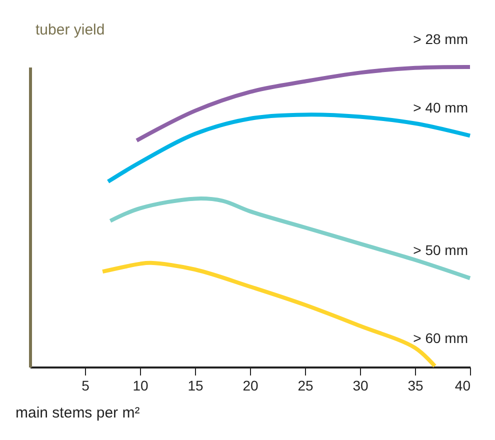  Describe the element at coordinates (140, 386) in the screenshot. I see `x-tick-label: 10` at that location.